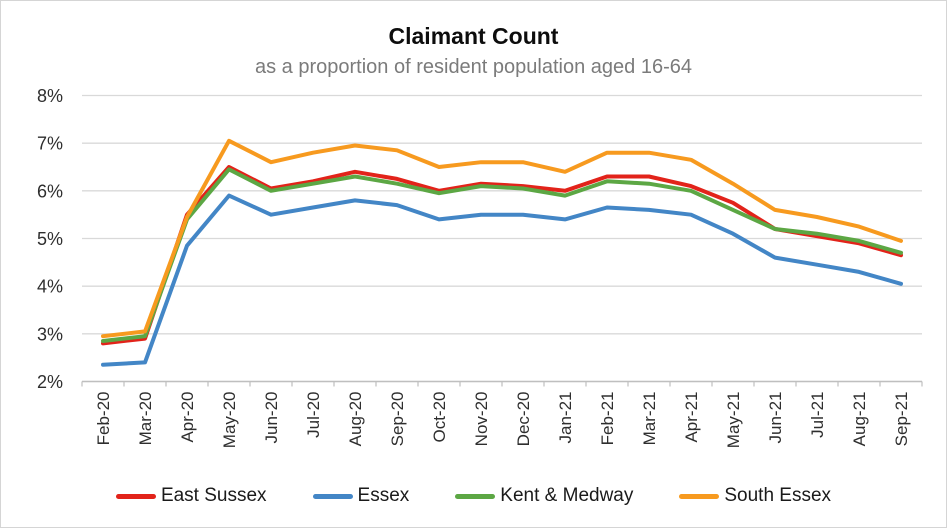  Describe the element at coordinates (817, 415) in the screenshot. I see `x-axis-label: Jul-21` at that location.